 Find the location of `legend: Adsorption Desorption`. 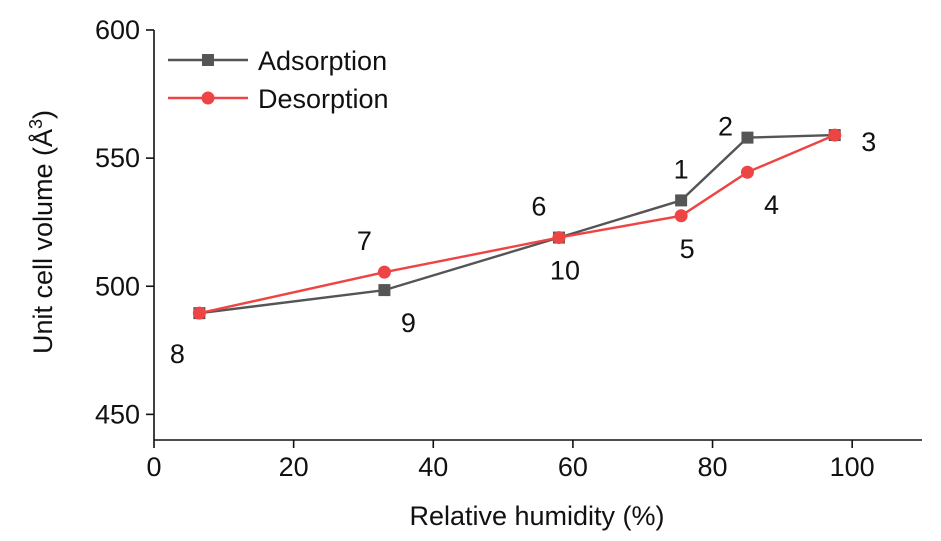

legend: Adsorption Desorption is located at coordinates (278, 80).